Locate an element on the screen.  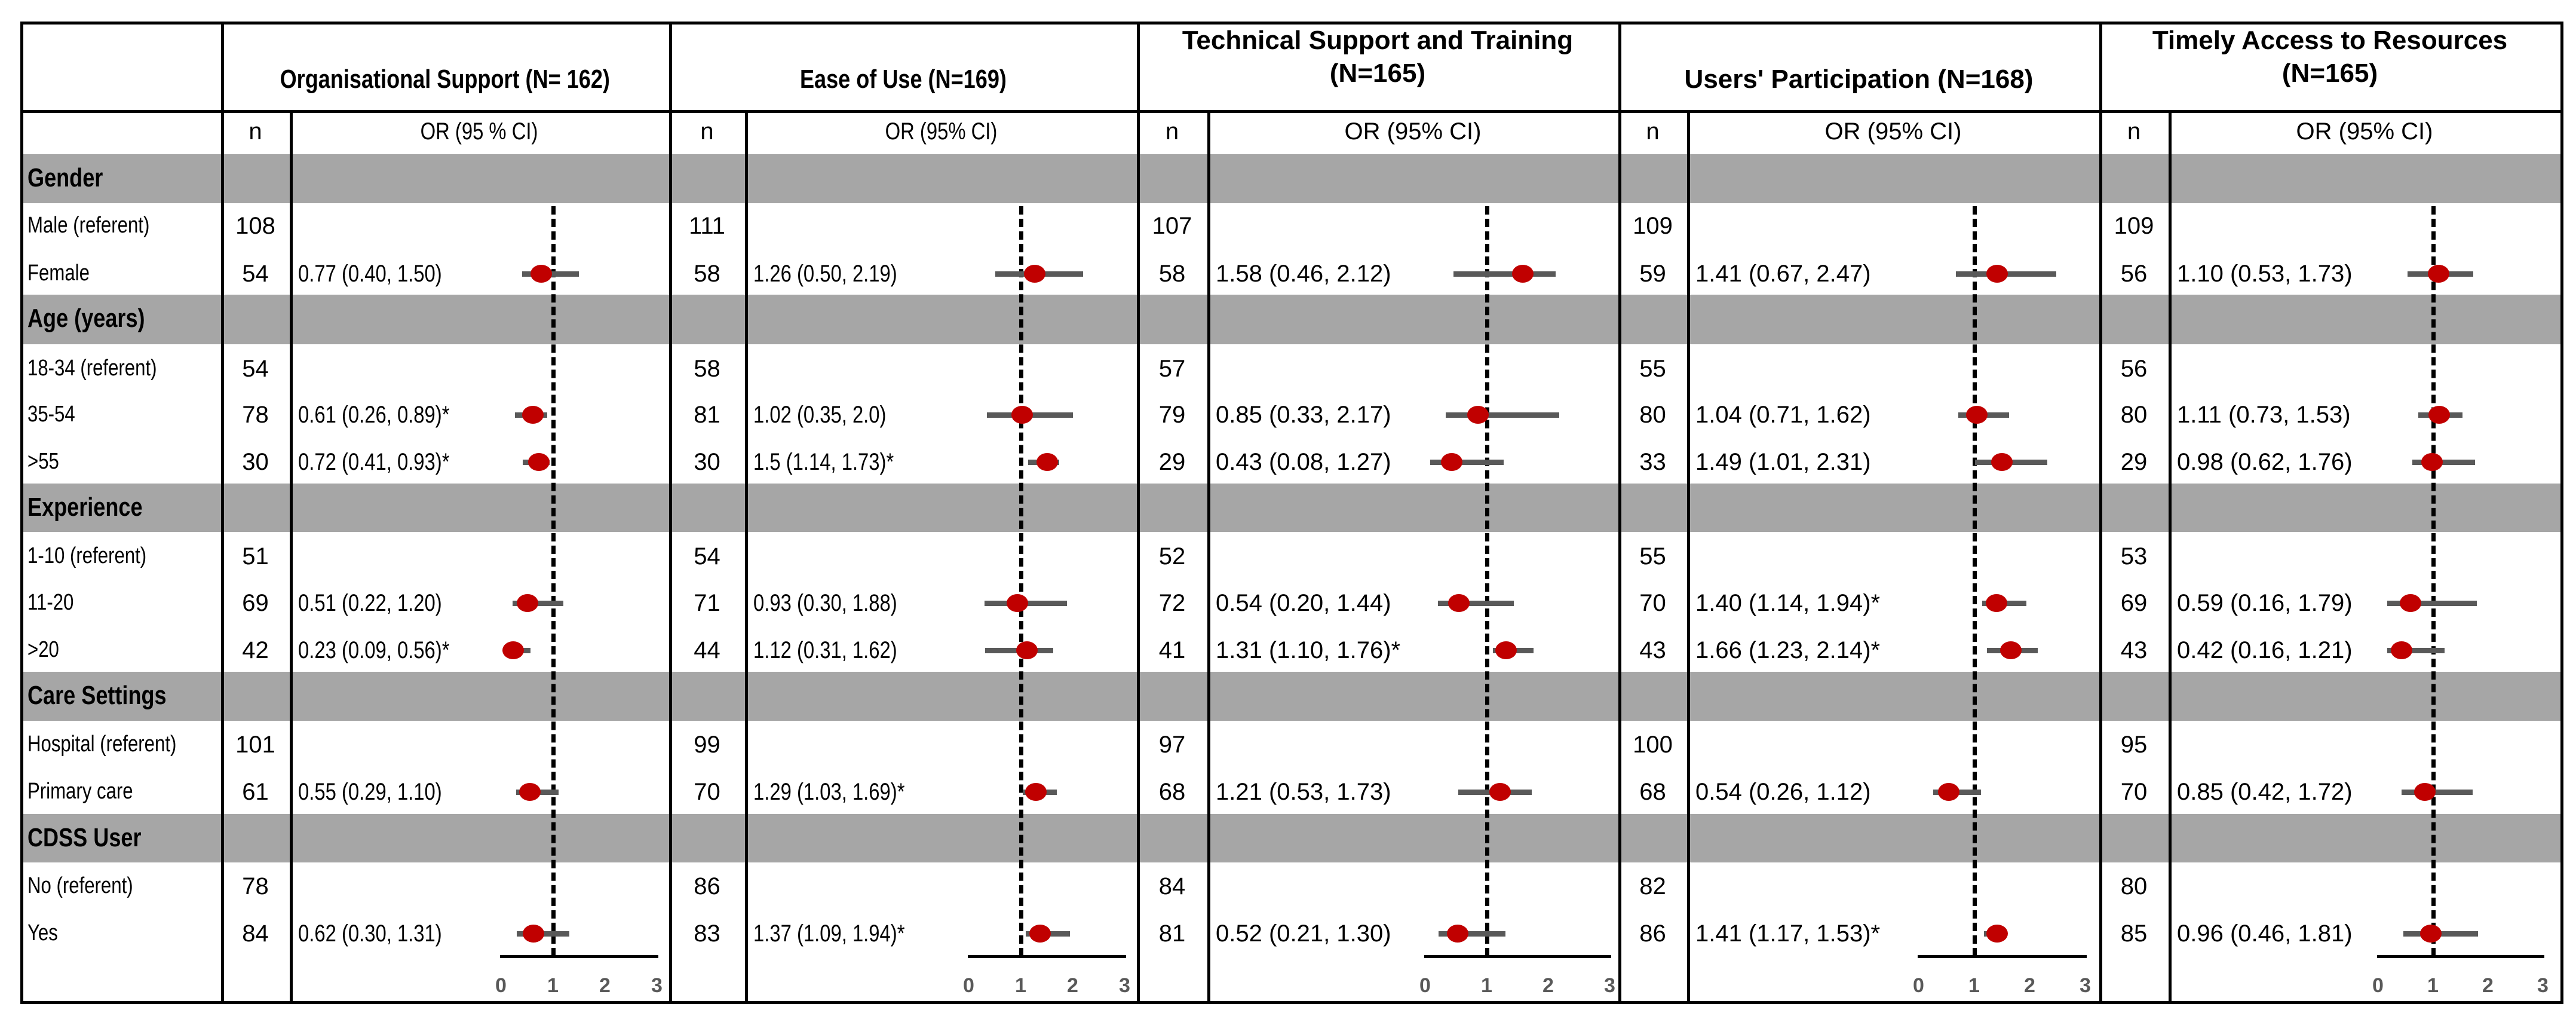
table-border-top is located at coordinates (1291, 23).